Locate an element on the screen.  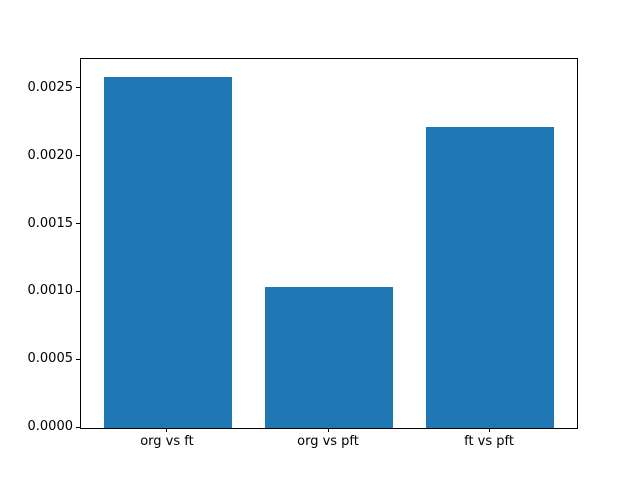
y-tick-label: 0.0005 is located at coordinates (50, 359).